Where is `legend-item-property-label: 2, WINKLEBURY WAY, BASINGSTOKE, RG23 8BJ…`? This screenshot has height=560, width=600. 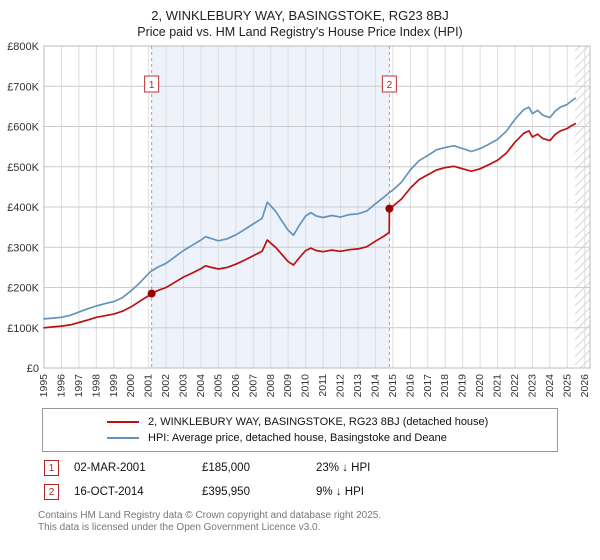
legend-item-property-label: 2, WINKLEBURY WAY, BASINGSTOKE, RG23 8BJ… is located at coordinates (318, 422).